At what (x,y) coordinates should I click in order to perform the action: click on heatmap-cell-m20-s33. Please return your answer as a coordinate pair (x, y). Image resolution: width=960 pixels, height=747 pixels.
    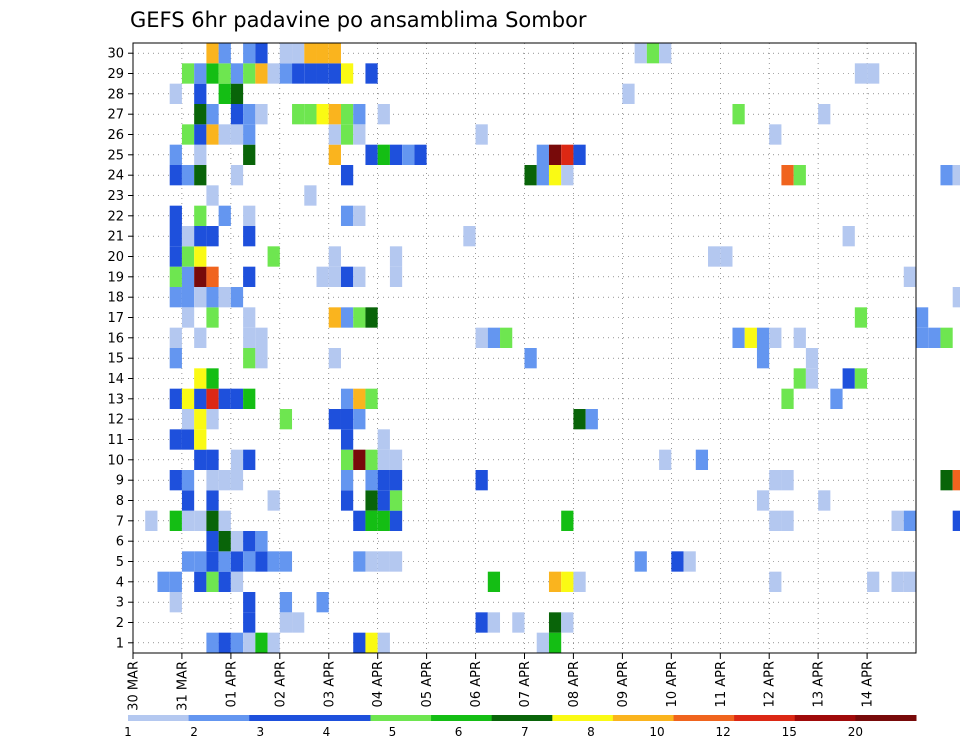
    Looking at the image, I should click on (175, 256).